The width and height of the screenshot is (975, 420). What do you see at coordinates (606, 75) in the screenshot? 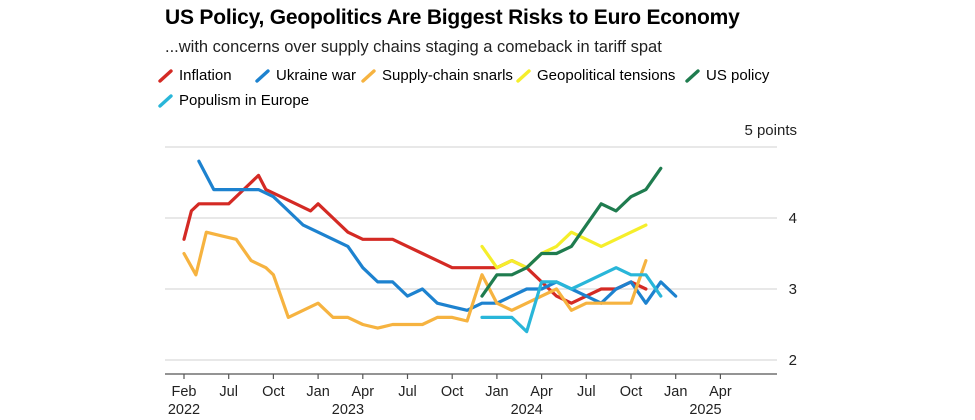
I see `legend-label: Geopolitical tensions` at bounding box center [606, 75].